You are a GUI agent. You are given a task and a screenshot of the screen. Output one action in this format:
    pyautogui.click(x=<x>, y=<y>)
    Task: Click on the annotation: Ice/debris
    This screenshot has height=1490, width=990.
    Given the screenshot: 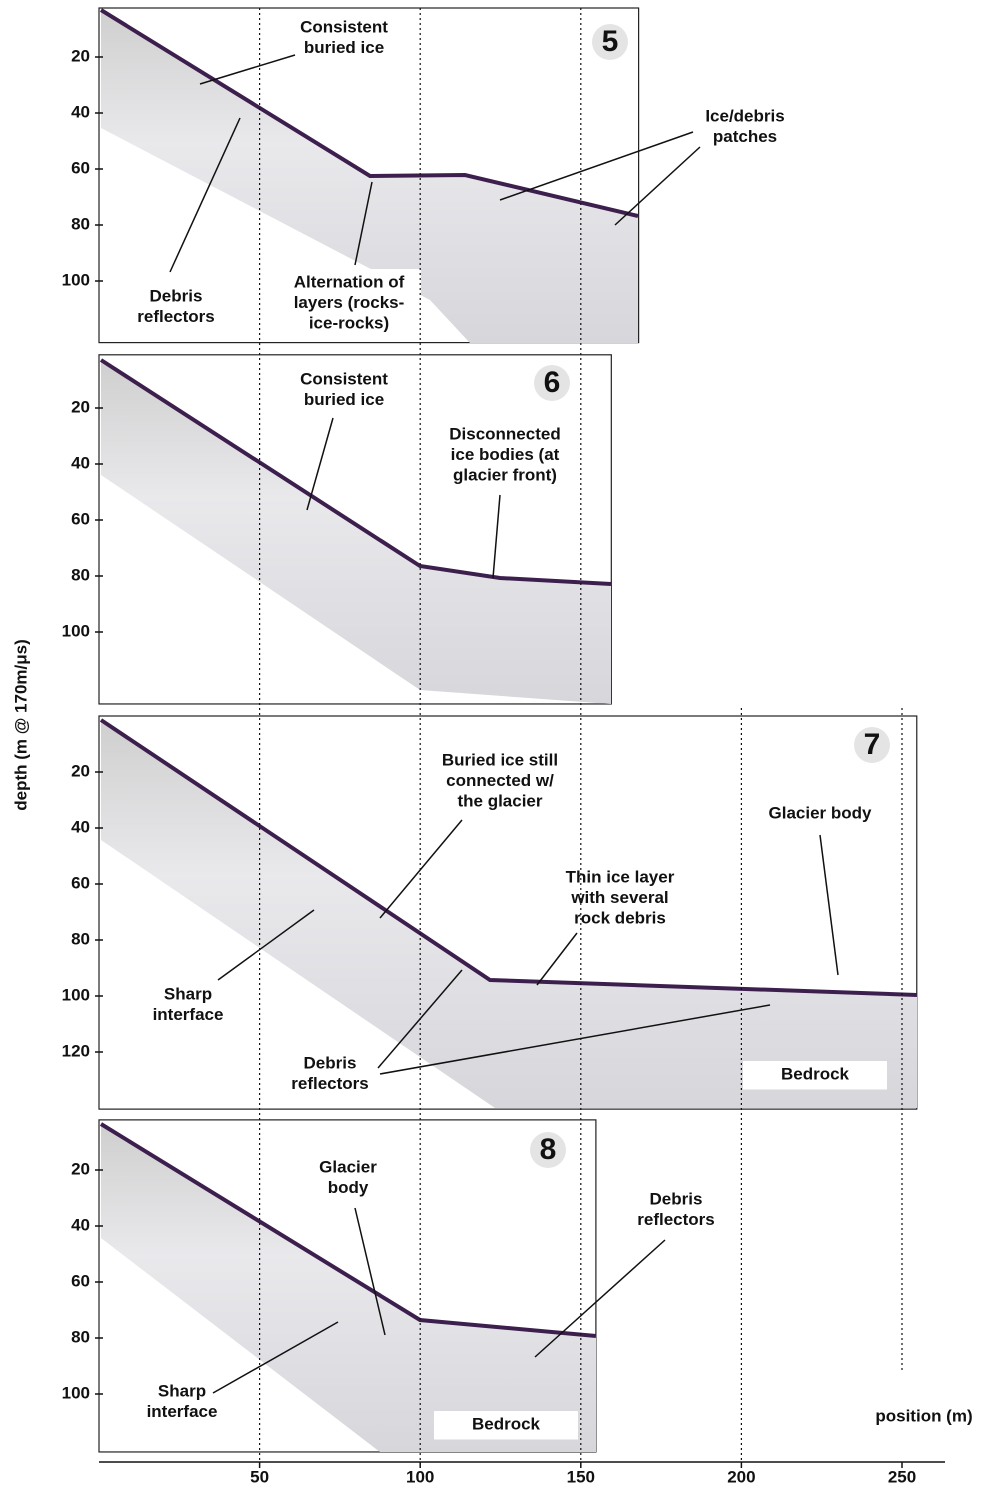 What is the action you would take?
    pyautogui.click(x=744, y=115)
    